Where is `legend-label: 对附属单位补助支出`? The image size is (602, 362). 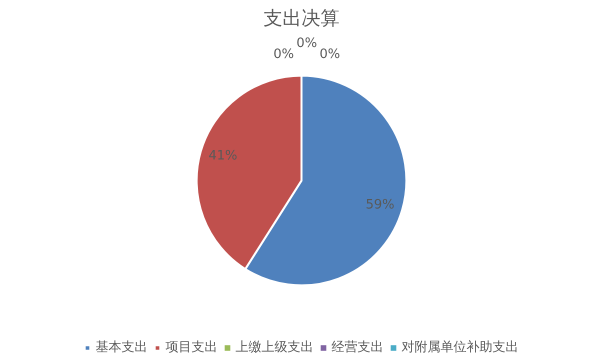
legend-label: 对附属单位补助支出 is located at coordinates (460, 347).